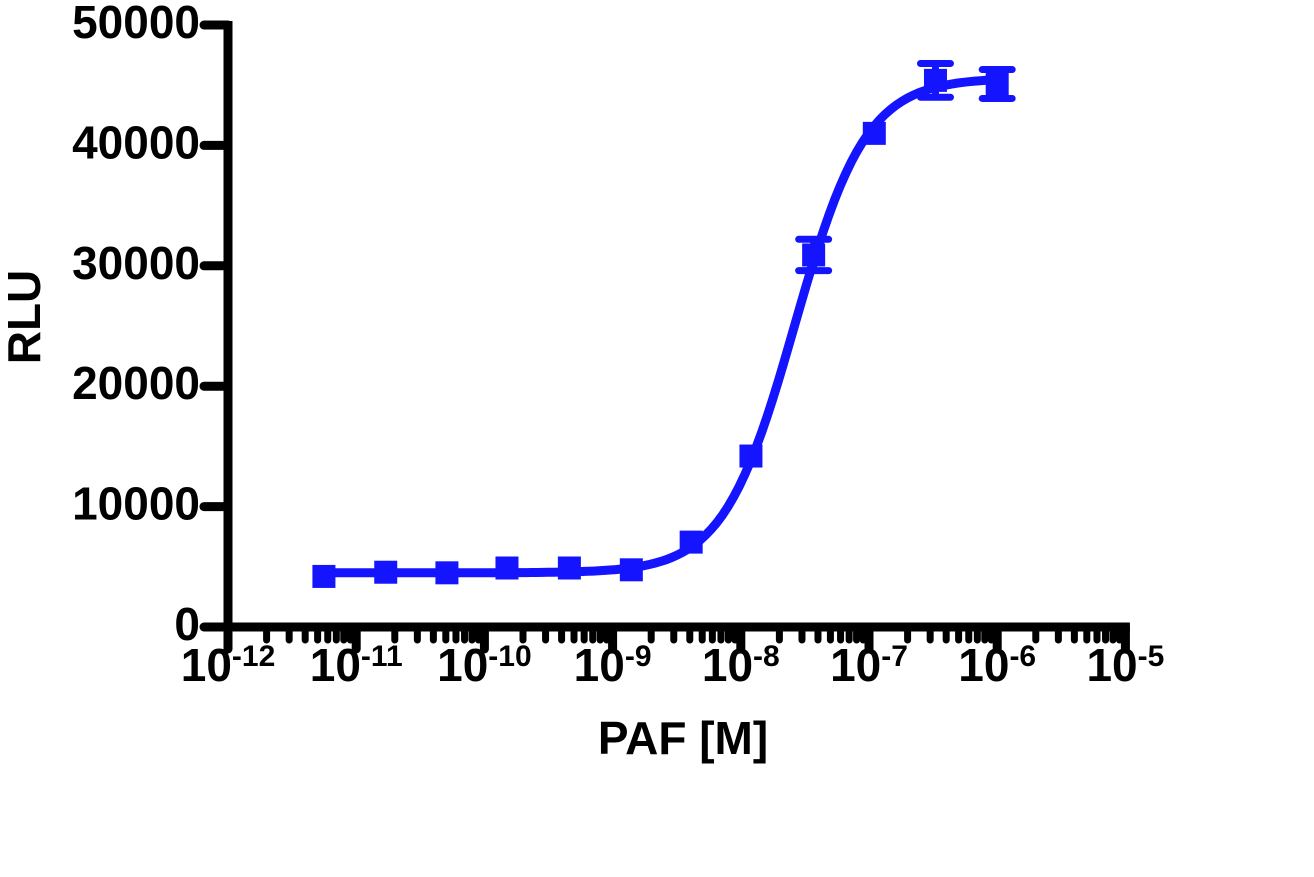  I want to click on x-tick-label: 10⁻¹², so click(228, 665).